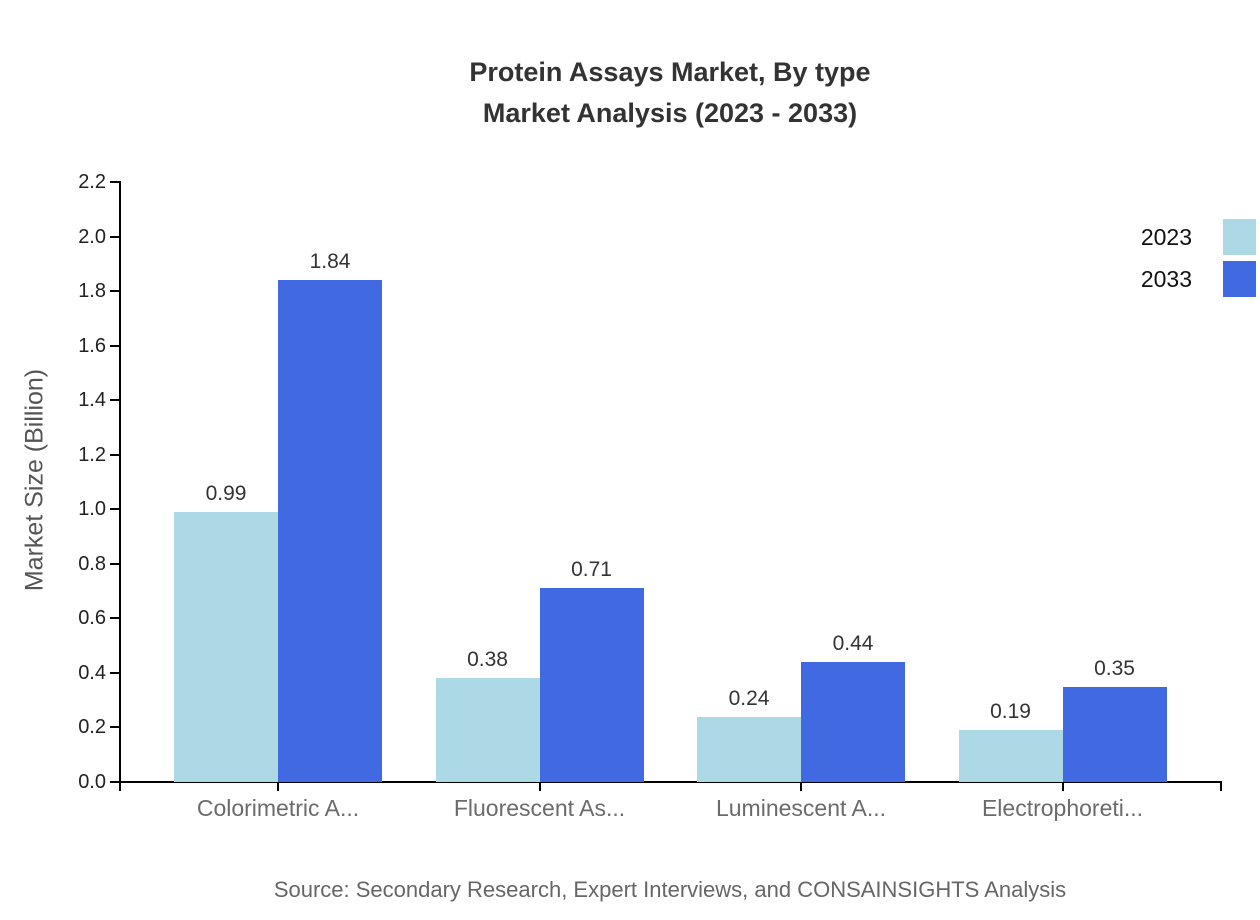 The height and width of the screenshot is (920, 1260). Describe the element at coordinates (1010, 712) in the screenshot. I see `value-label-2023-3: 0.19` at that location.